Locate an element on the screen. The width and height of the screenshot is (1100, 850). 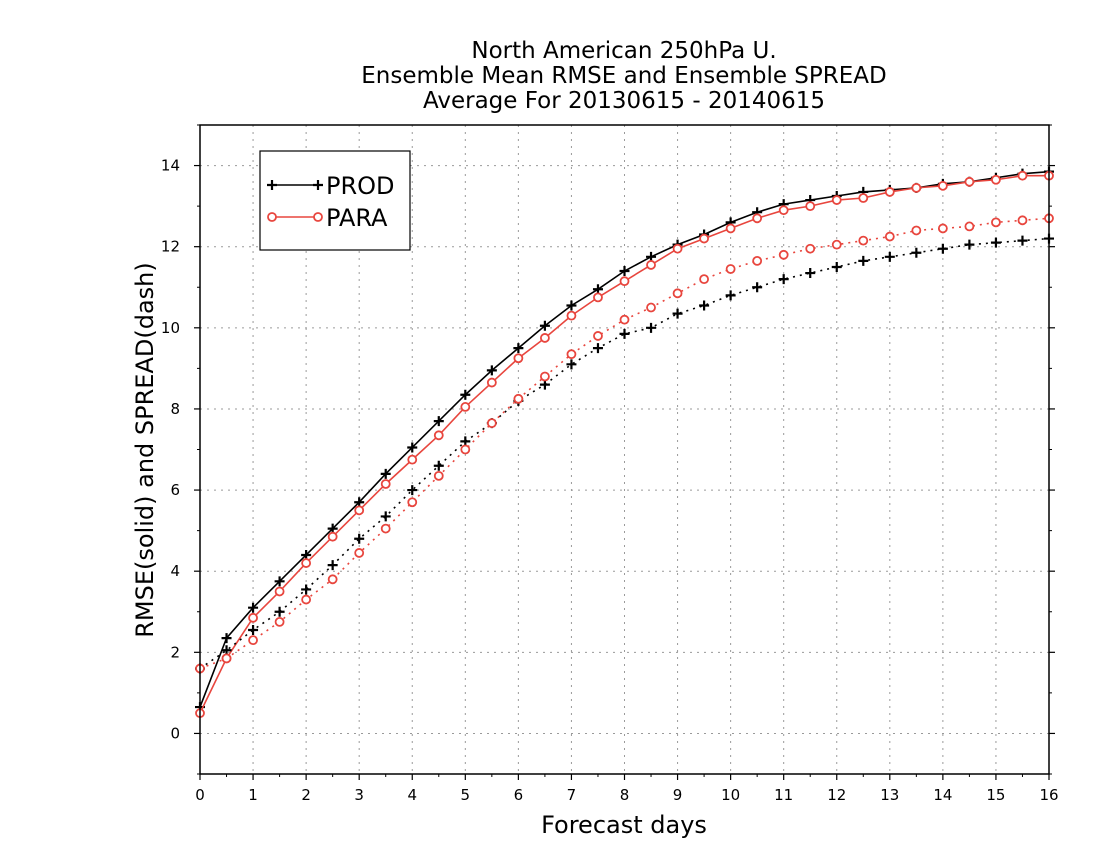
x-tick-label: 11 is located at coordinates (783, 795).